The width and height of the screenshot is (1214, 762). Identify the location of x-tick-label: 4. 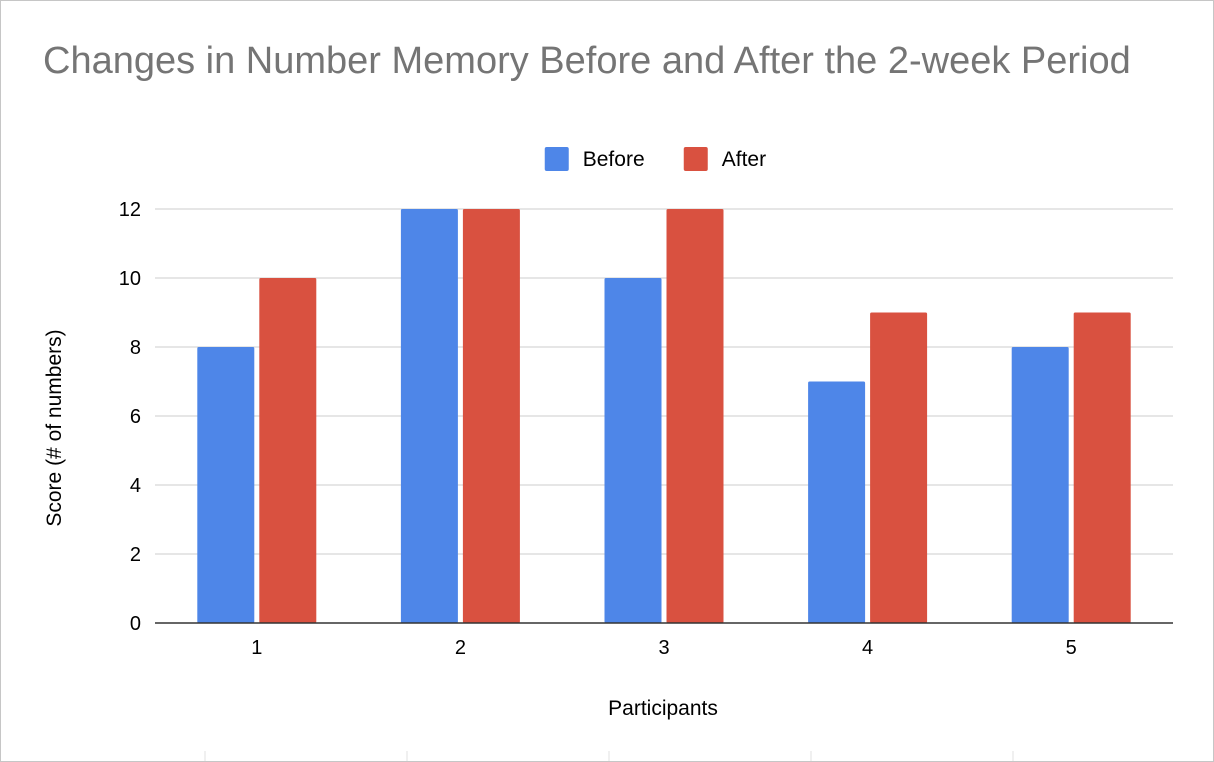
(867, 648).